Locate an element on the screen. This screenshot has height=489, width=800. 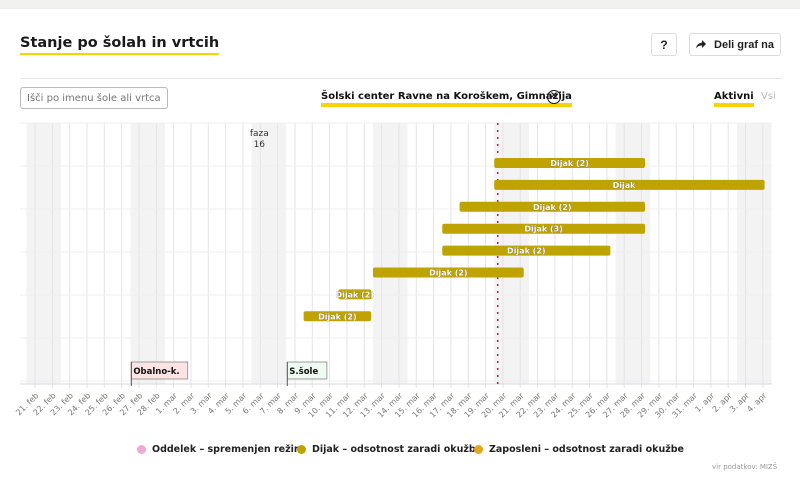
event-marker: S.šole is located at coordinates (307, 373).